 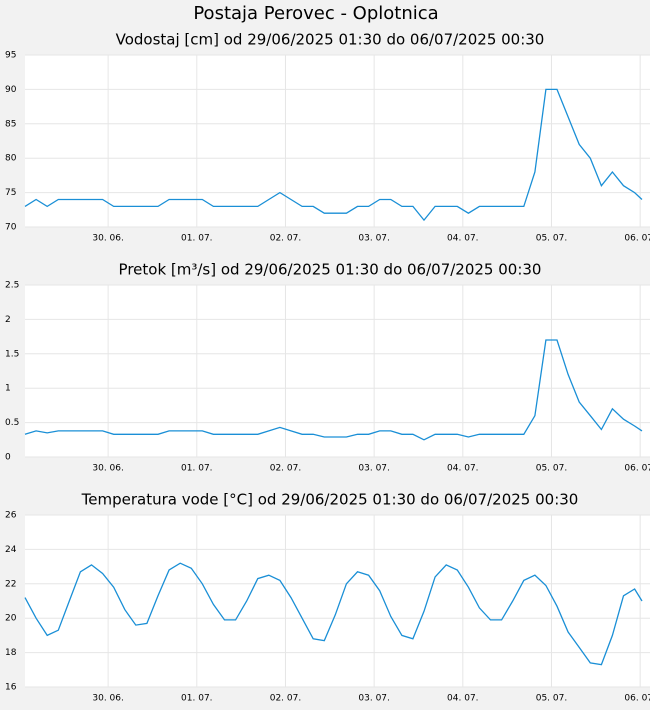 I want to click on y-tick-label: 16, so click(x=11, y=688).